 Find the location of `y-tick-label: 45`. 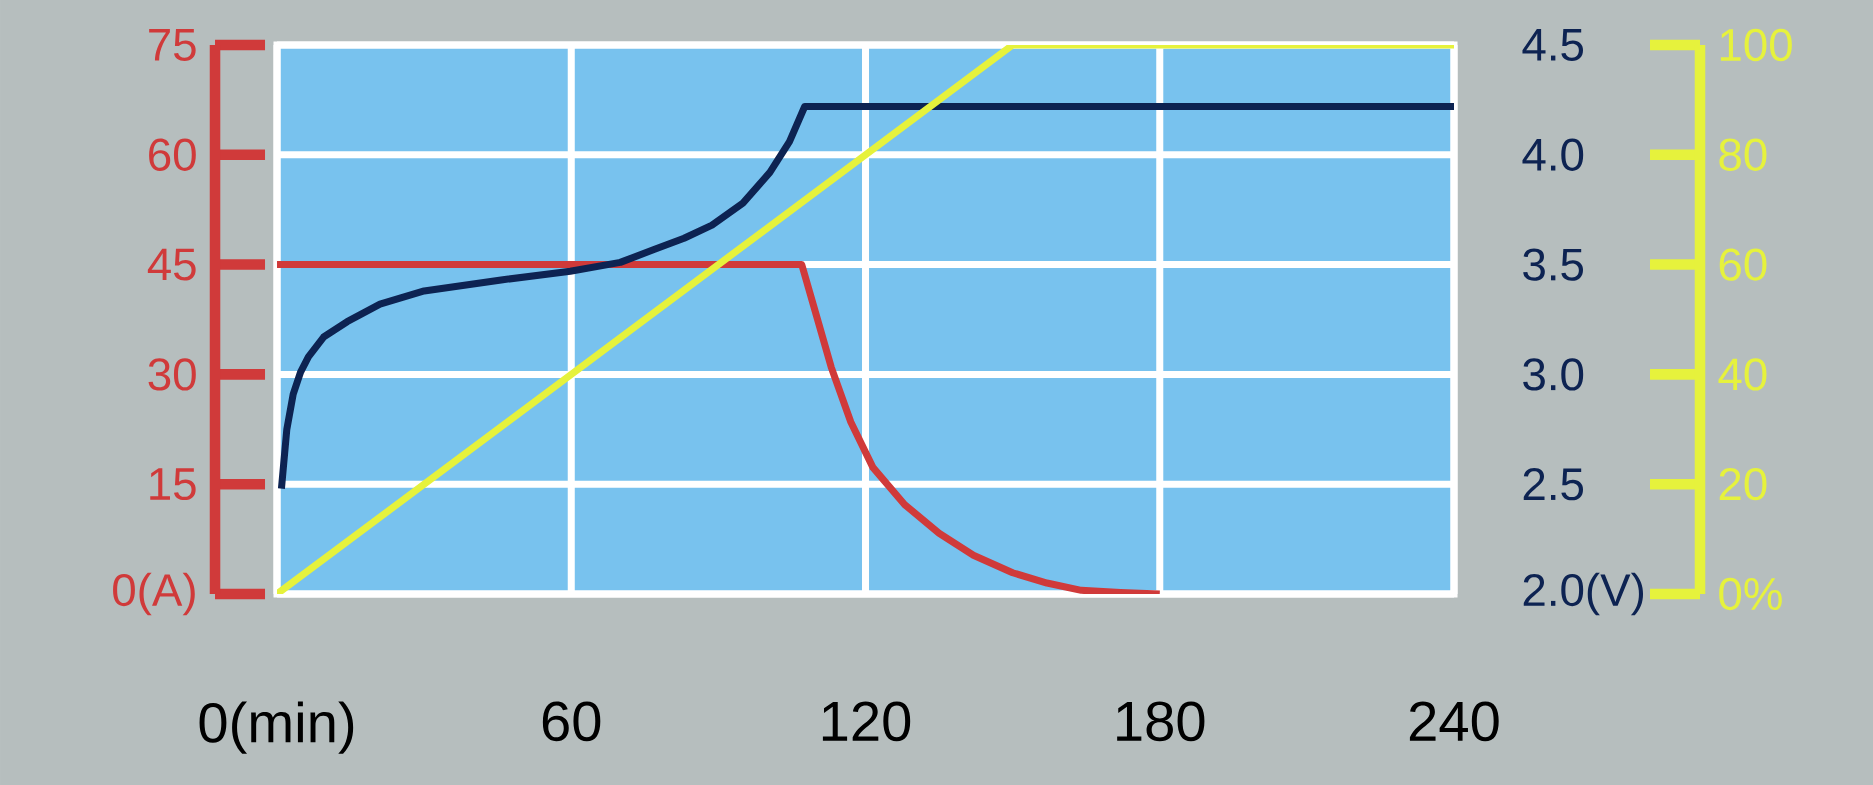

y-tick-label: 45 is located at coordinates (171, 264).